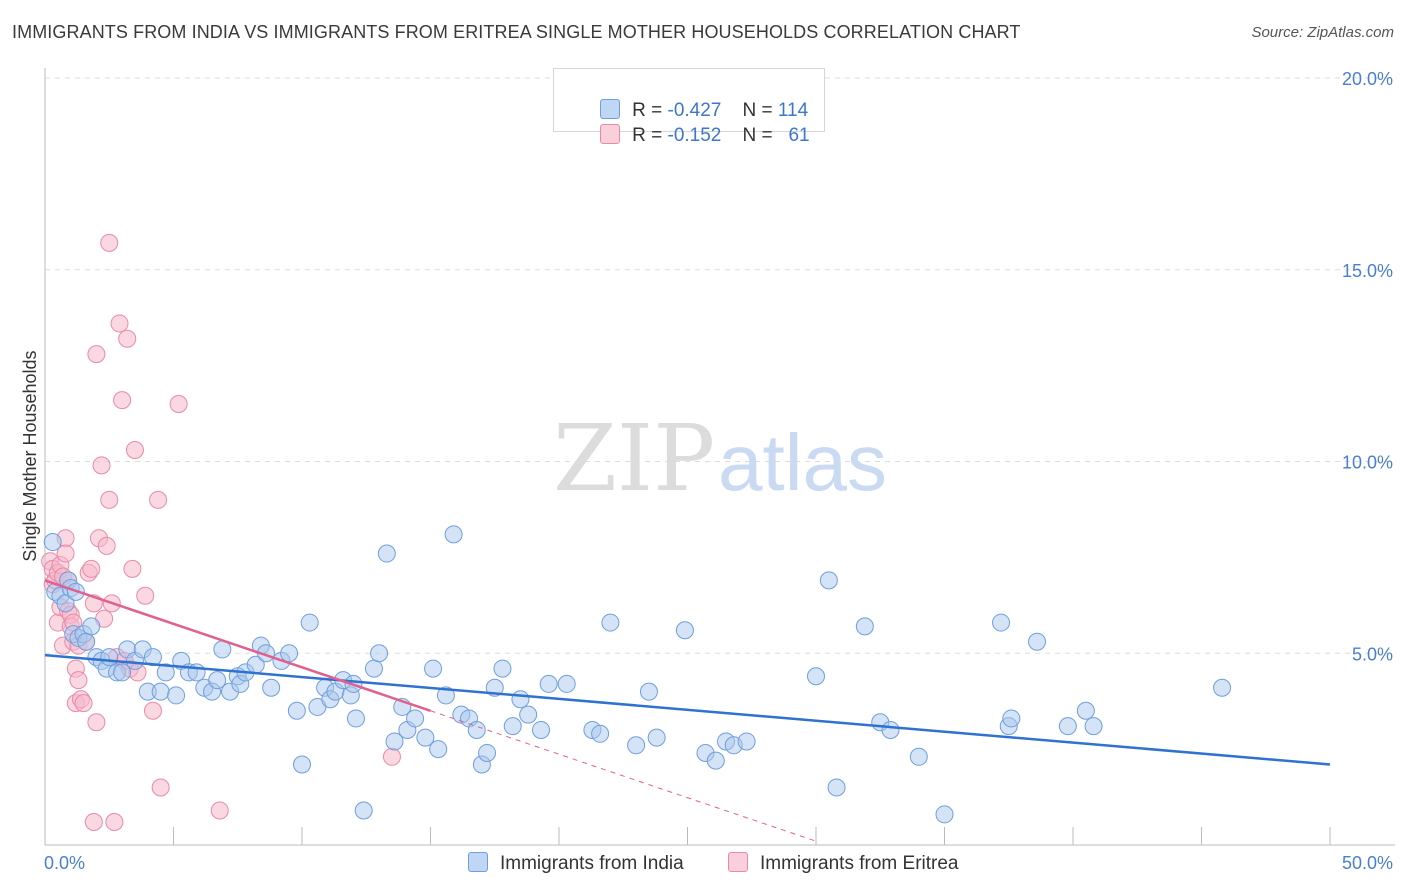 The height and width of the screenshot is (892, 1406). I want to click on legend-n-value-eritrea: 61, so click(799, 135).